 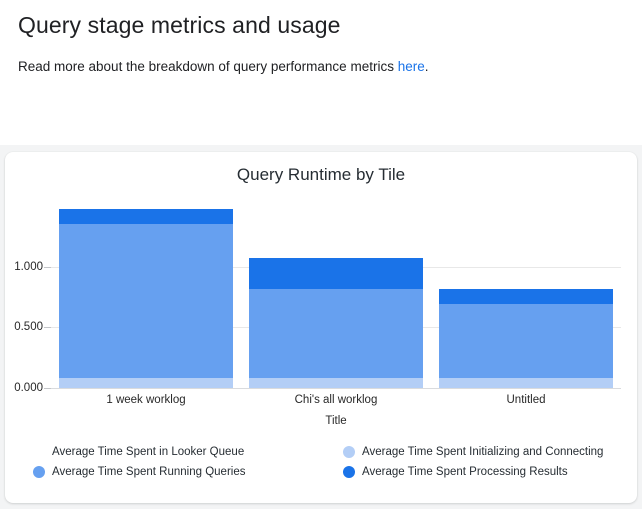 What do you see at coordinates (179, 25) in the screenshot?
I see `page-title: Query stage metrics and usage` at bounding box center [179, 25].